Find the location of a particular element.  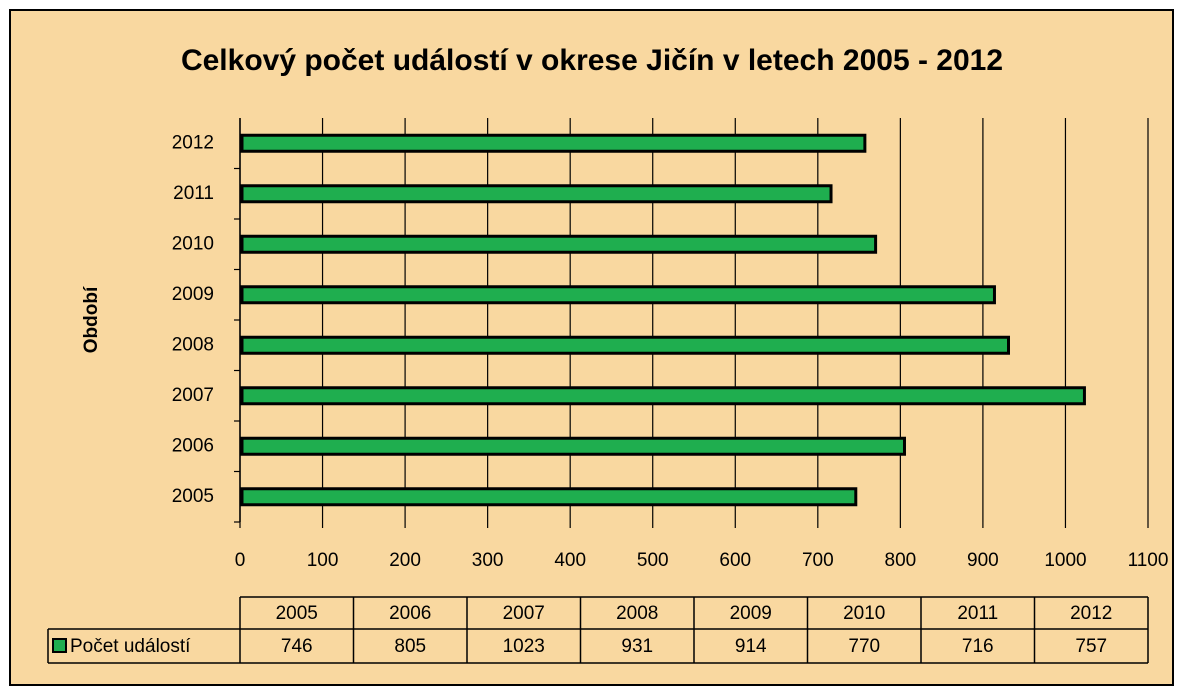

x-tick-label: 900 is located at coordinates (983, 560).